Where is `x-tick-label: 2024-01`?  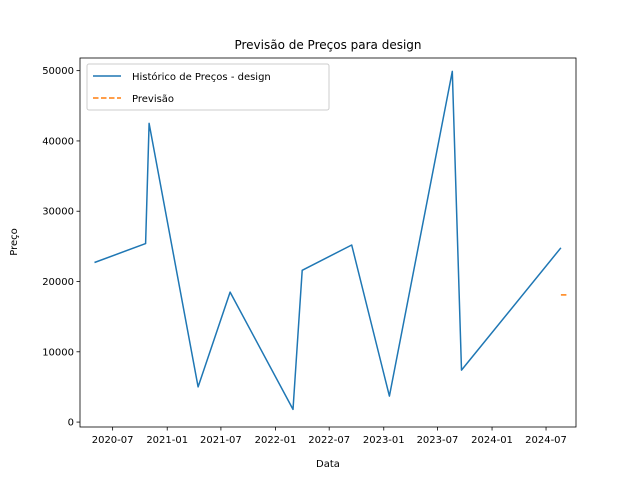 x-tick-label: 2024-01 is located at coordinates (492, 440).